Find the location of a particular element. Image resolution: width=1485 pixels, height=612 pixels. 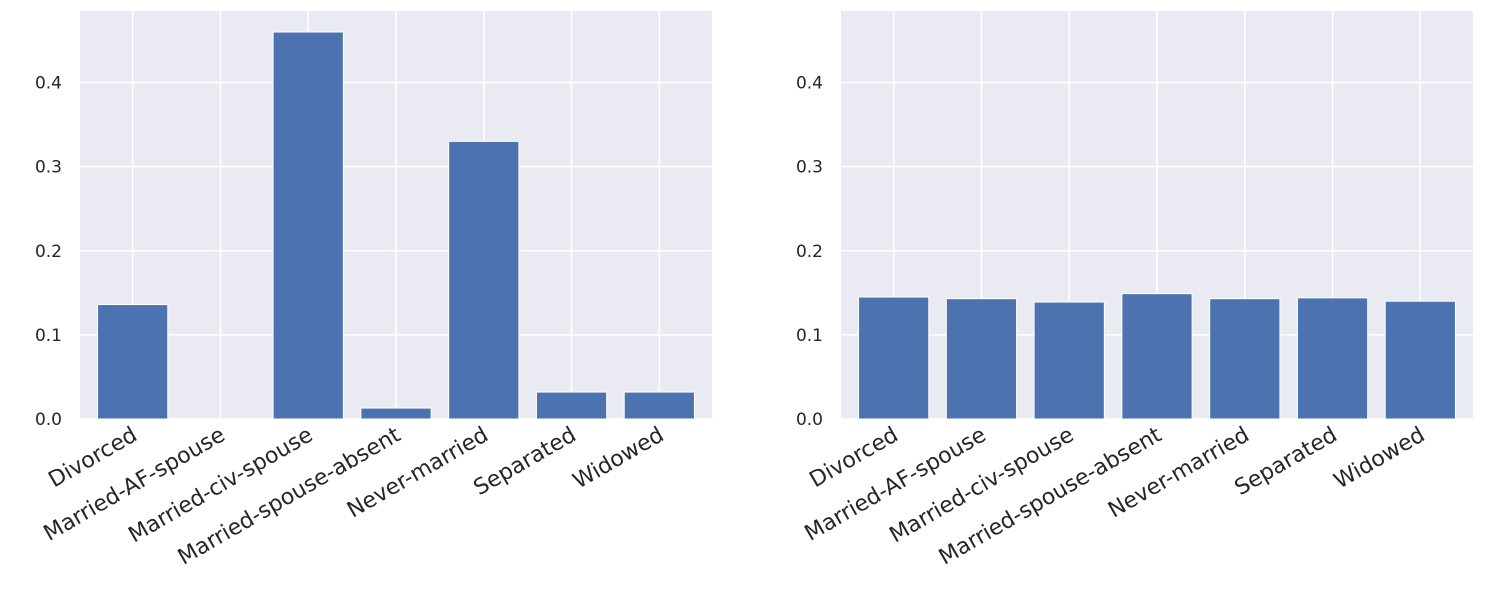

left-bar-divorced is located at coordinates (133, 362).